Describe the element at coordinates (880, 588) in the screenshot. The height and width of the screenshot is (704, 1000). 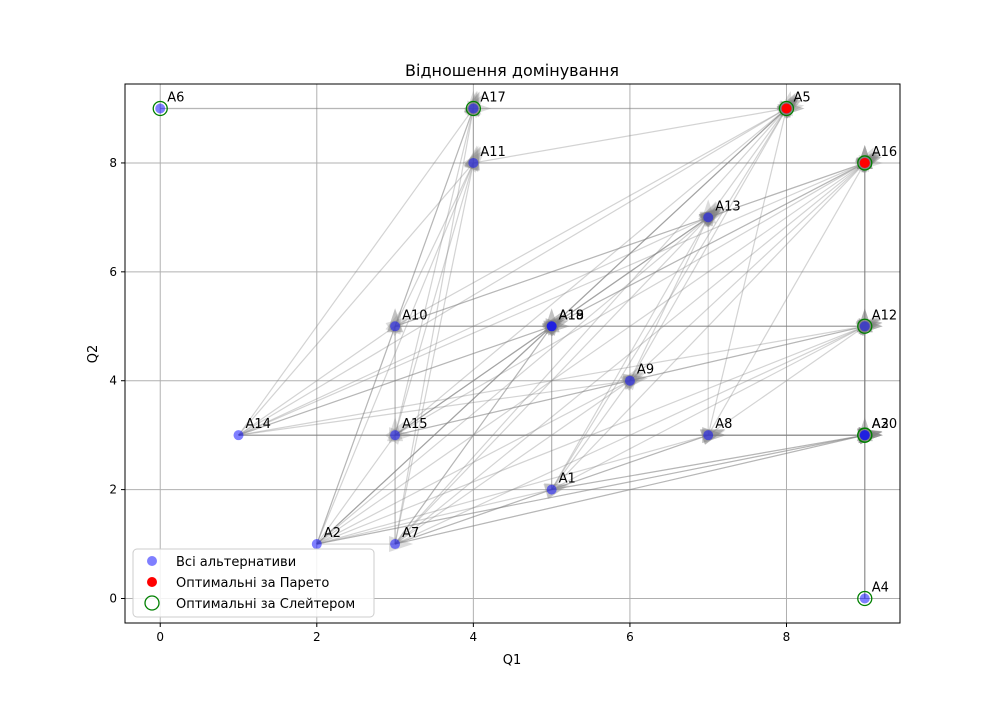
I see `point-label: A4` at that location.